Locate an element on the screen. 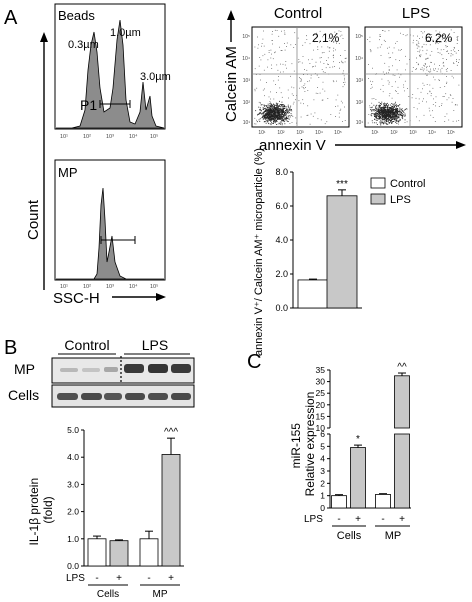 Image resolution: width=472 pixels, height=602 pixels. legend-label: Control is located at coordinates (407, 184).